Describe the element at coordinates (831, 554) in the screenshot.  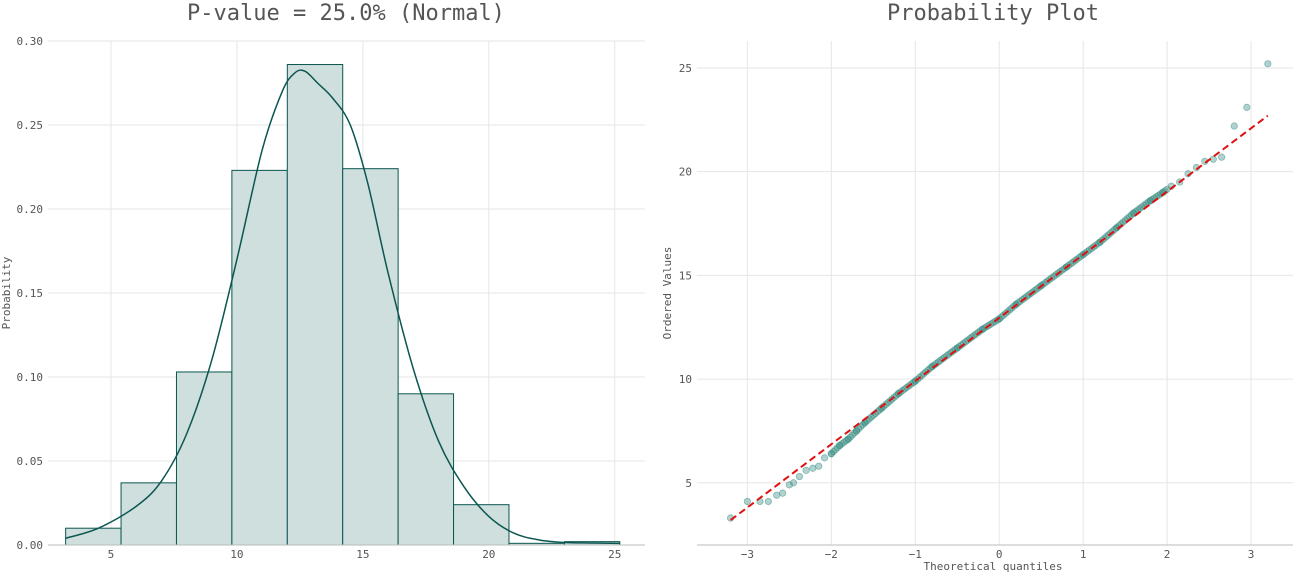
I see `probability-plot-x-tick-label: −2` at that location.